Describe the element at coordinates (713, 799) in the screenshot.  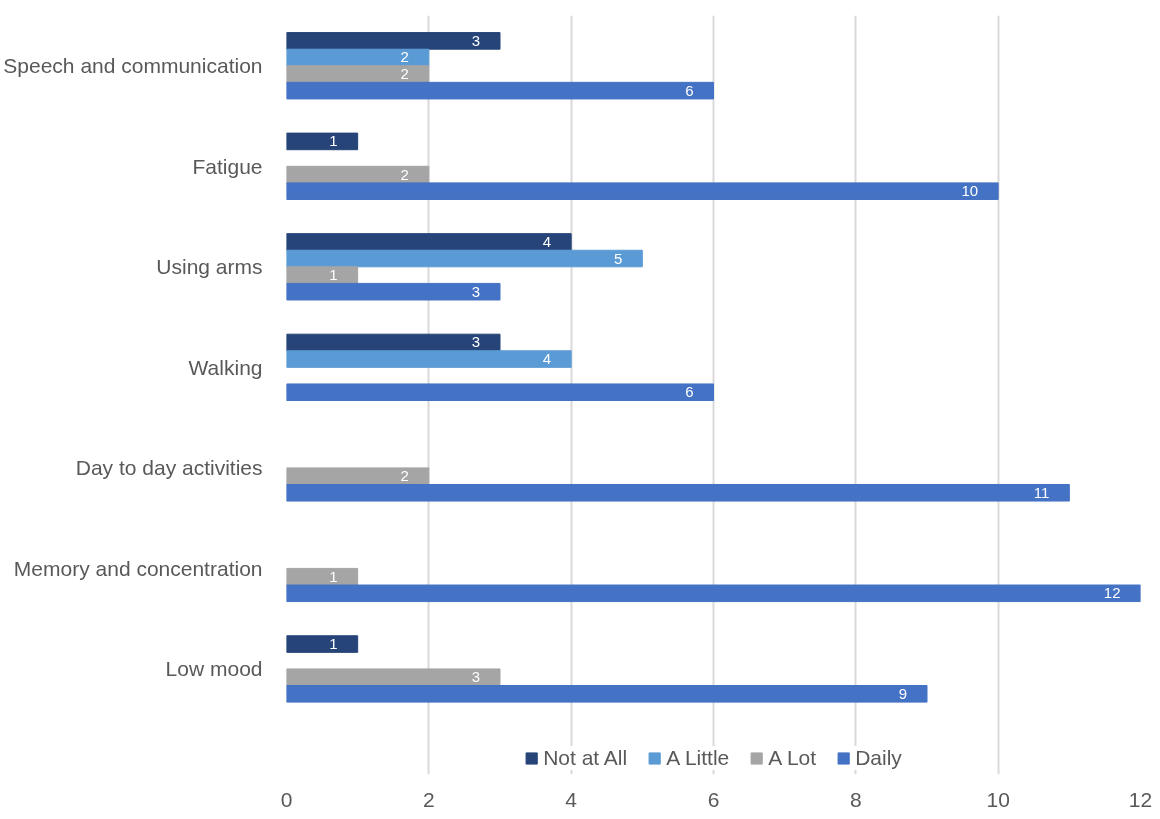
I see `x-tick-label: 6` at that location.